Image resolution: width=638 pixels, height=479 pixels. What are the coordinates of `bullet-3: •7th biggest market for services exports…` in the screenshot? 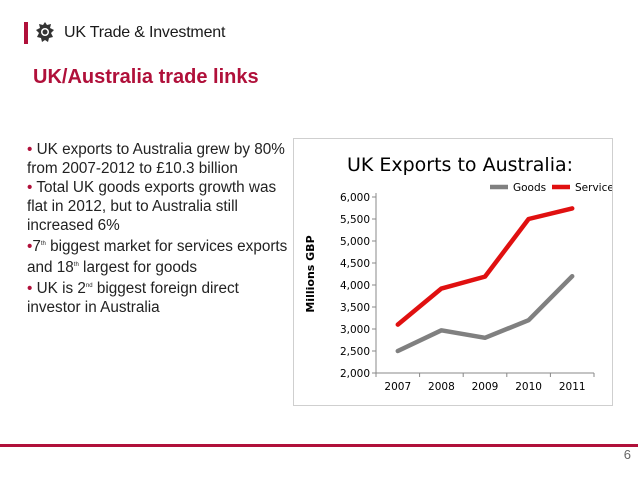 It's located at (159, 256).